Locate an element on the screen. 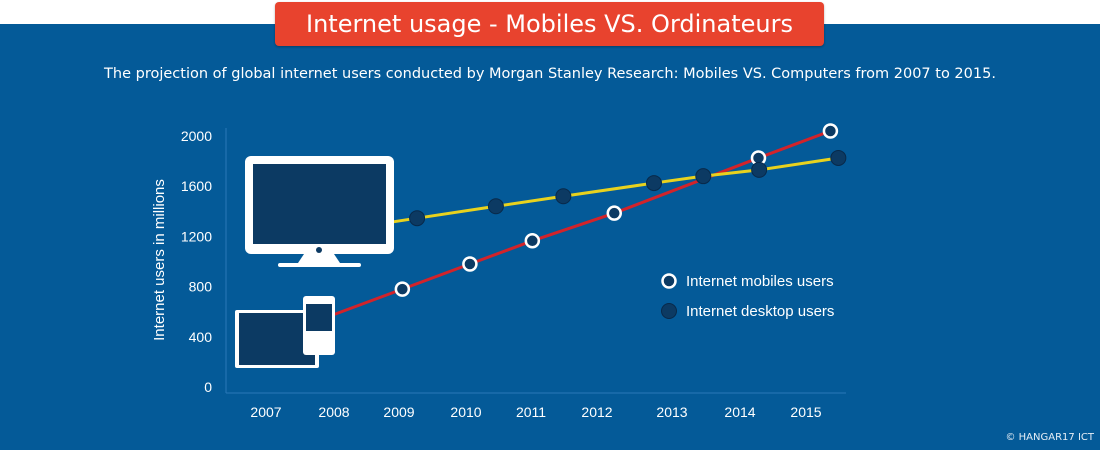  y-tick-label: 0 is located at coordinates (208, 387).